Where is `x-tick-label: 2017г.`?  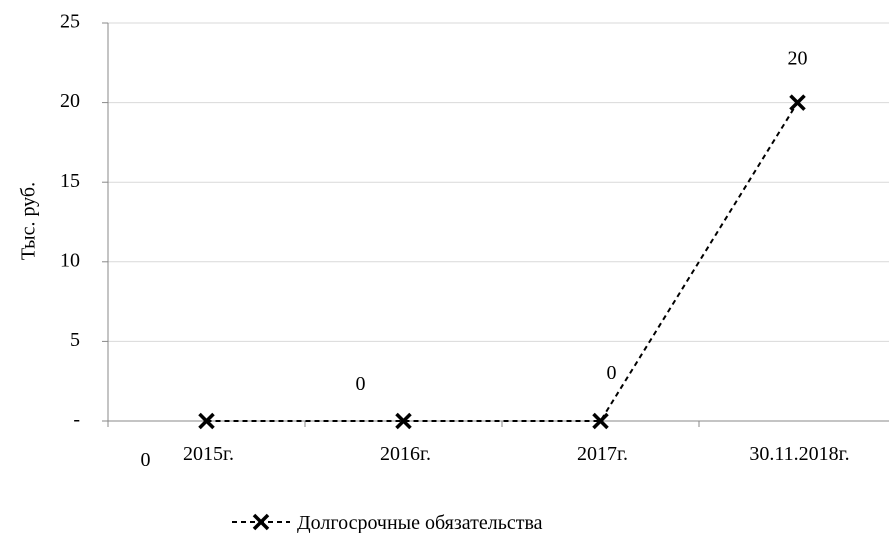
x-tick-label: 2017г. is located at coordinates (602, 454).